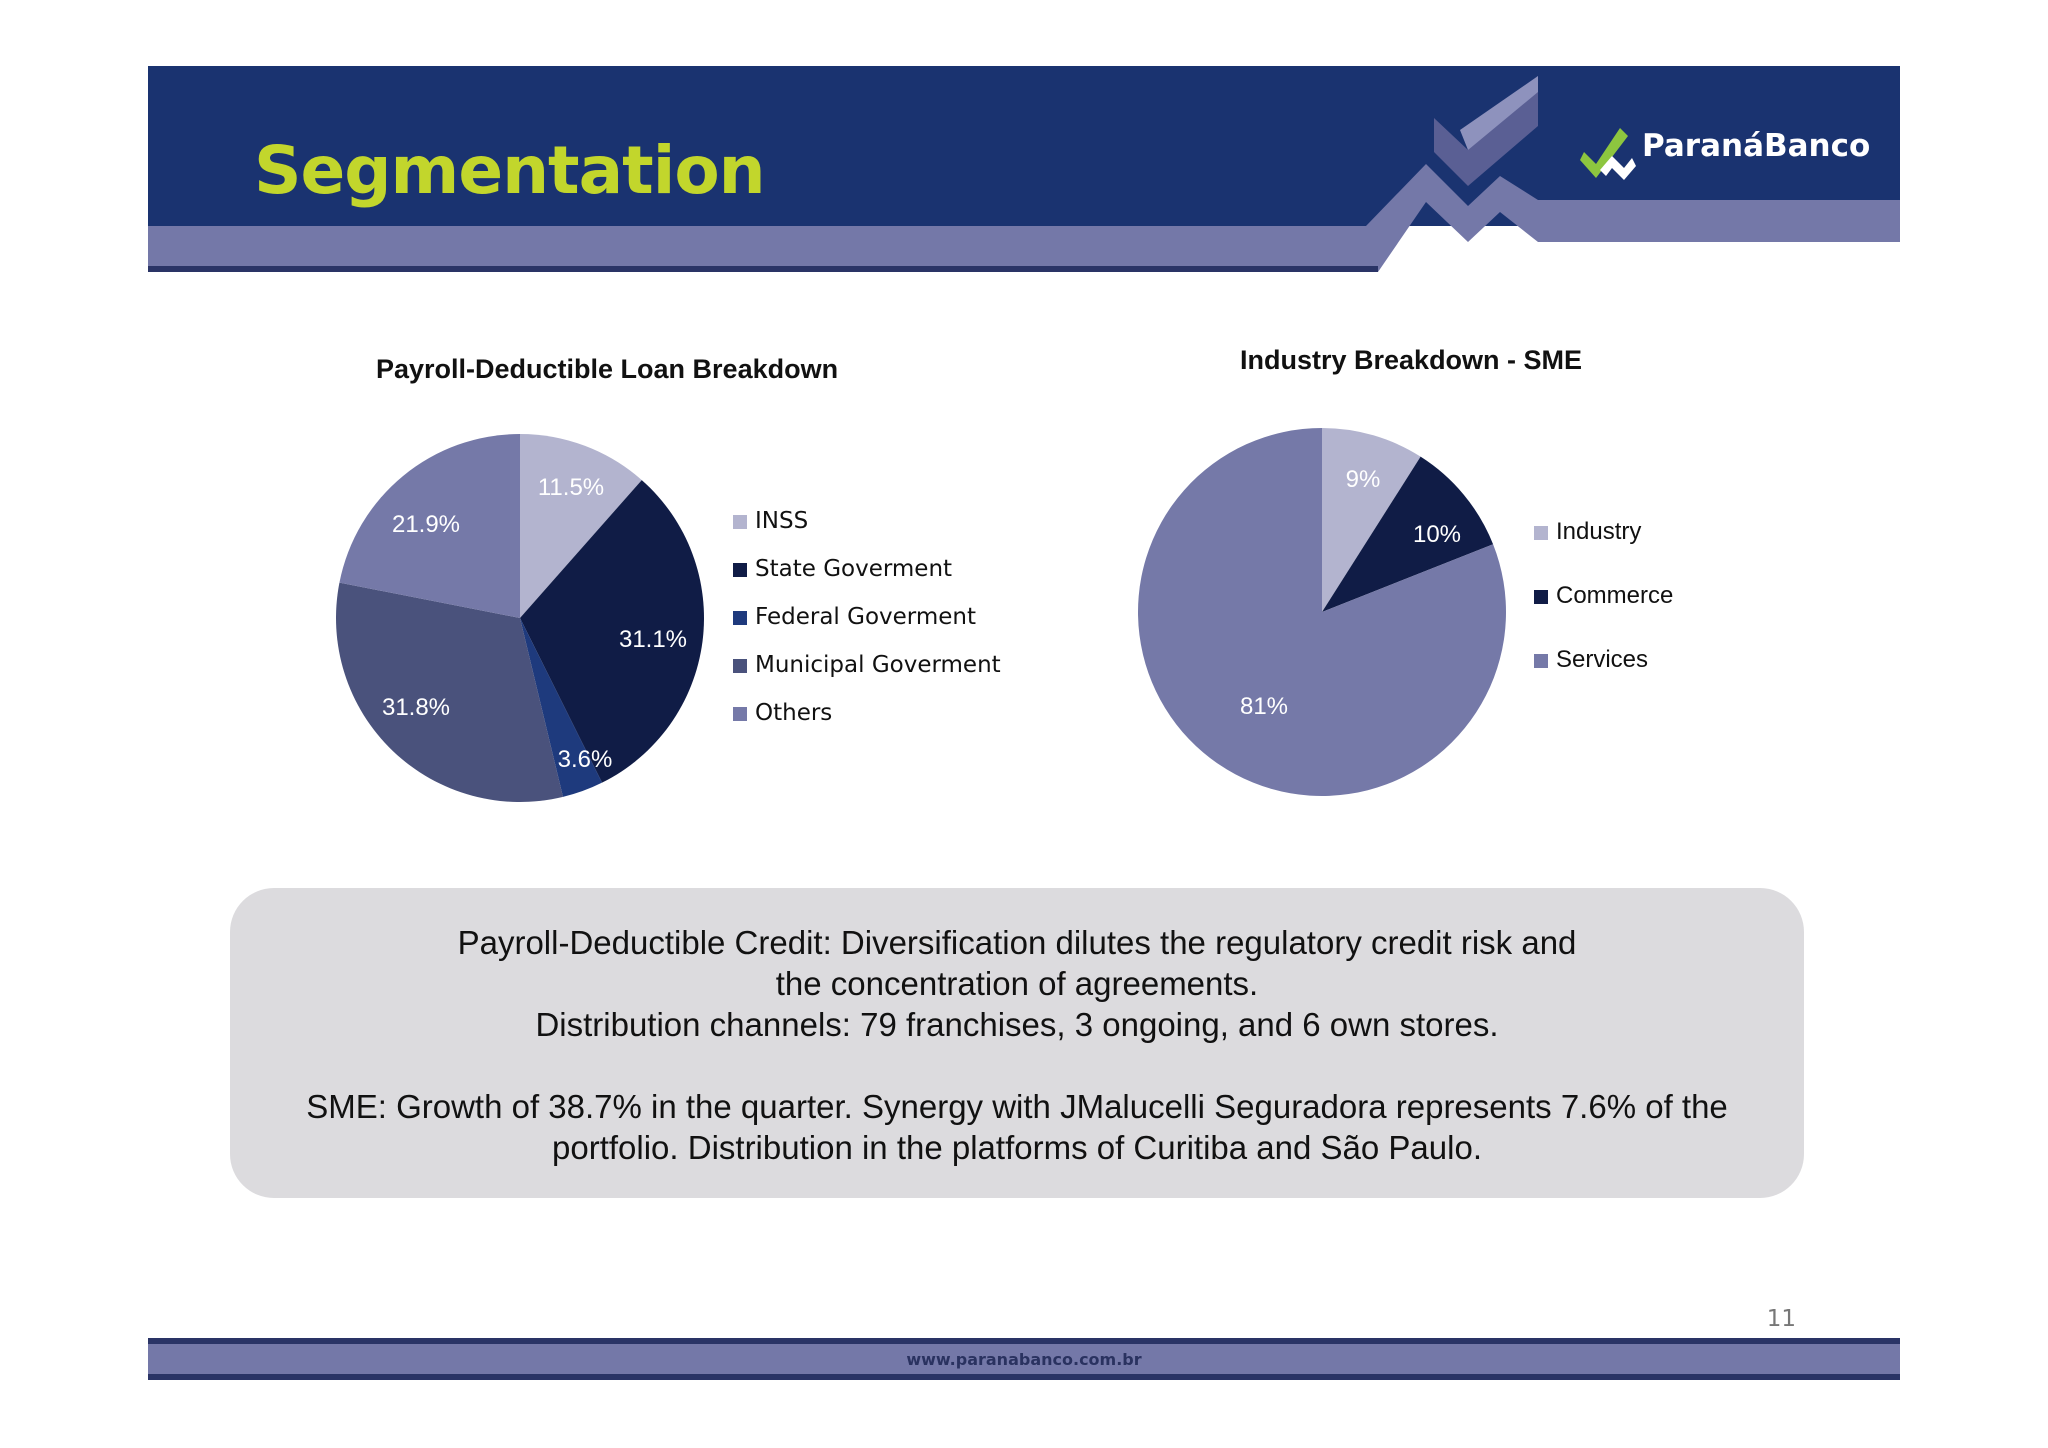  Describe the element at coordinates (426, 524) in the screenshot. I see `pie-data-label: 21.9%` at that location.